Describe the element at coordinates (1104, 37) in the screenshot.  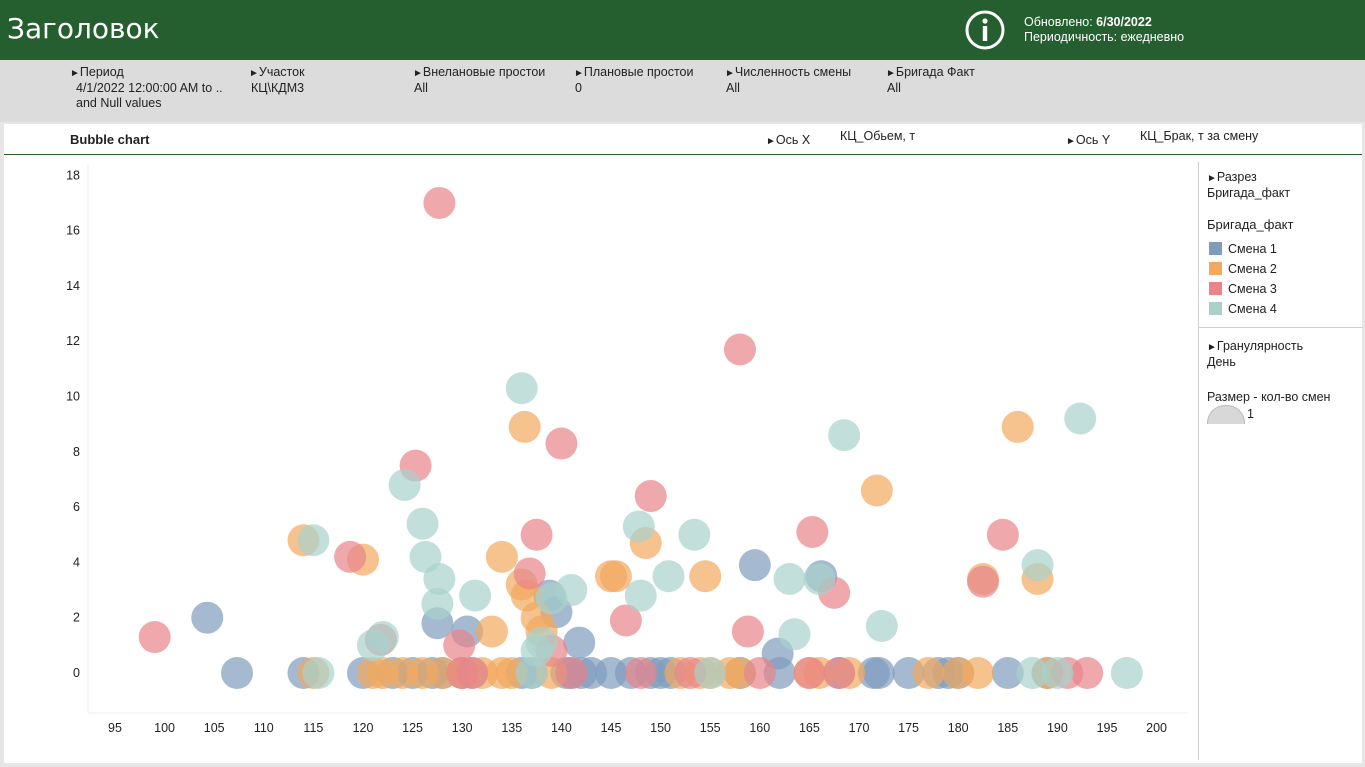
I see `periodicity-text: Периодичность: ежедневно` at that location.